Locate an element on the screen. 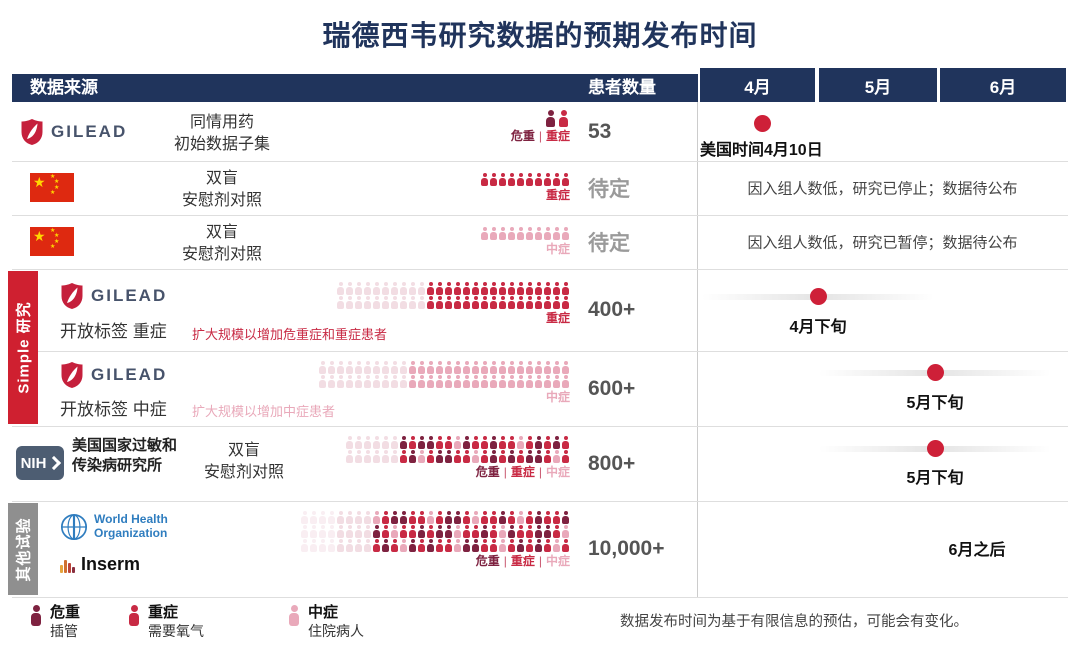 The image size is (1080, 672). severity-labels: 危重 | 重症 is located at coordinates (540, 136).